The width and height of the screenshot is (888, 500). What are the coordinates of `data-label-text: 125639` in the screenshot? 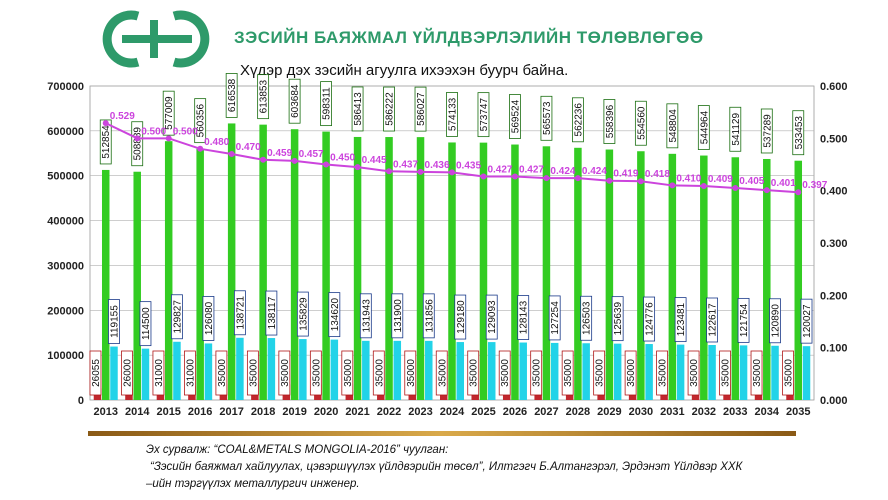 It's located at (618, 319).